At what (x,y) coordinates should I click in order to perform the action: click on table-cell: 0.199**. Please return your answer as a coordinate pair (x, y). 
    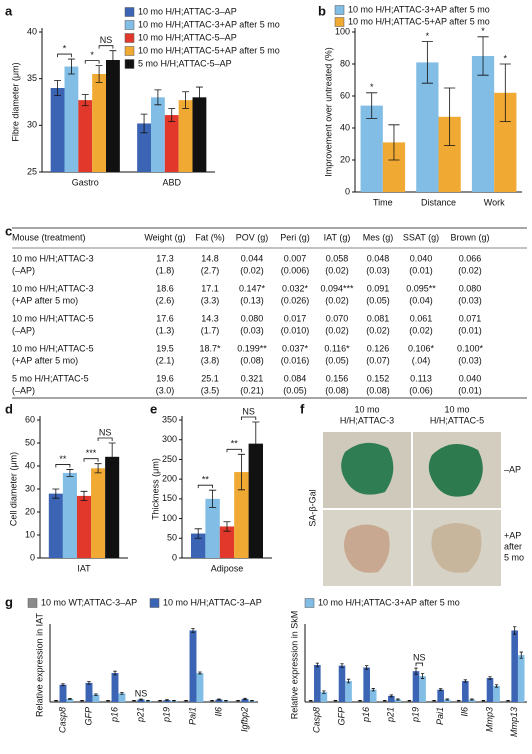
    Looking at the image, I should click on (252, 348).